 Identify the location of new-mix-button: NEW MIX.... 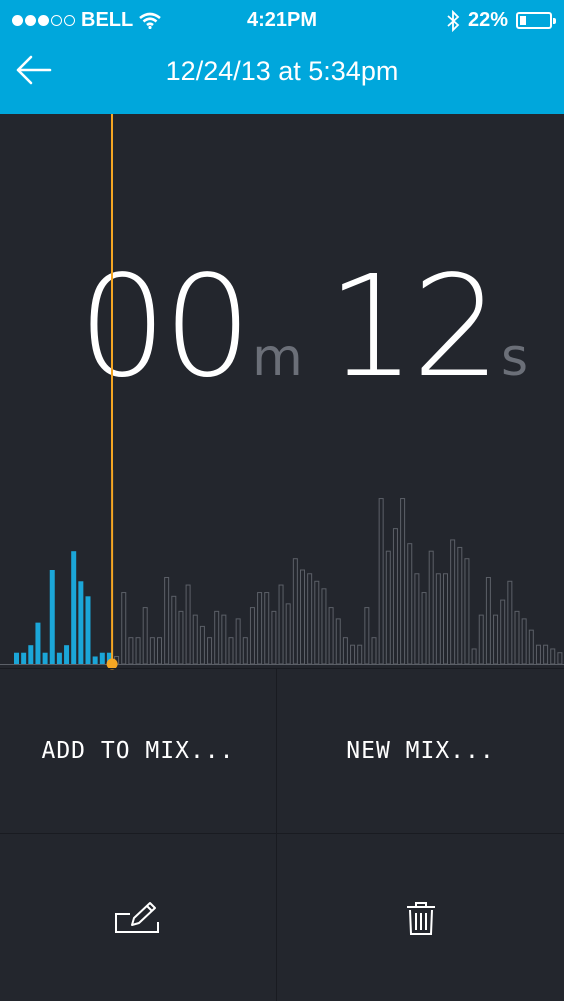
(420, 751).